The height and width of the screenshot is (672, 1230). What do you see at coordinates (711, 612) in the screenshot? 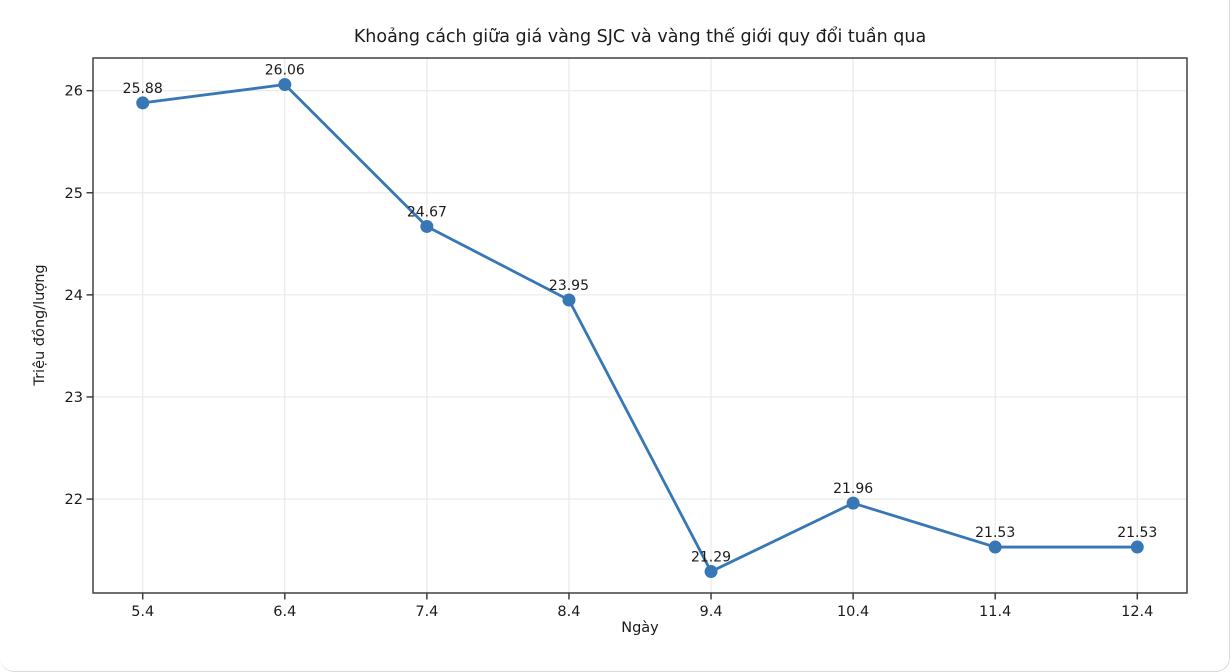
I see `x-tick-label: 9.4` at bounding box center [711, 612].